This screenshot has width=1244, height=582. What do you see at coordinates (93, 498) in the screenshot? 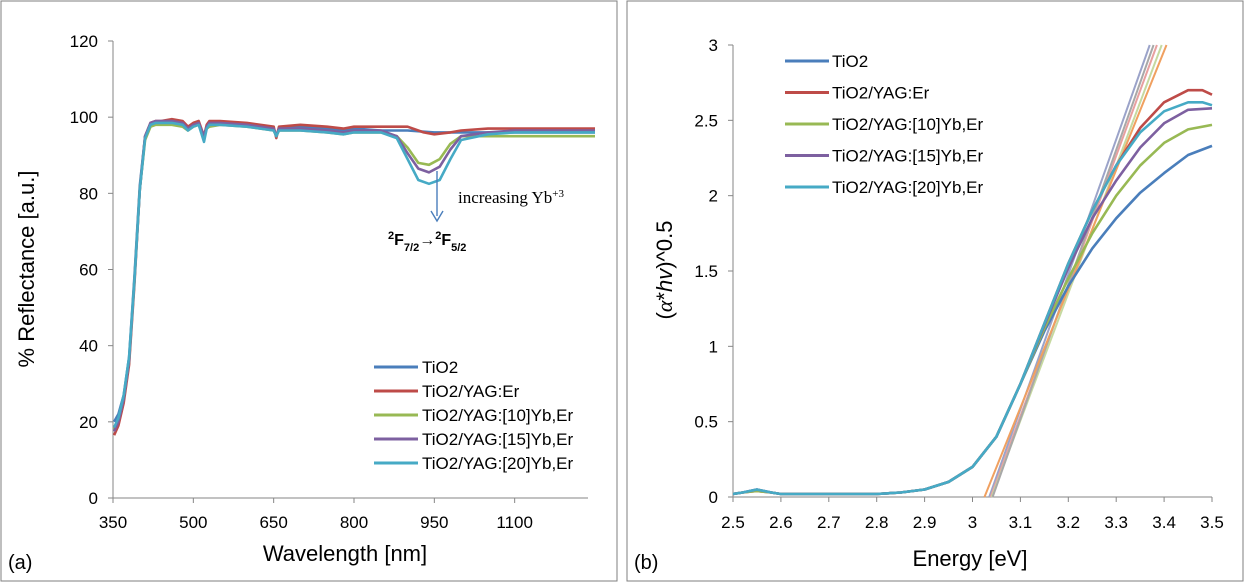
I see `panel-a-y-tick-label: 0` at bounding box center [93, 498].